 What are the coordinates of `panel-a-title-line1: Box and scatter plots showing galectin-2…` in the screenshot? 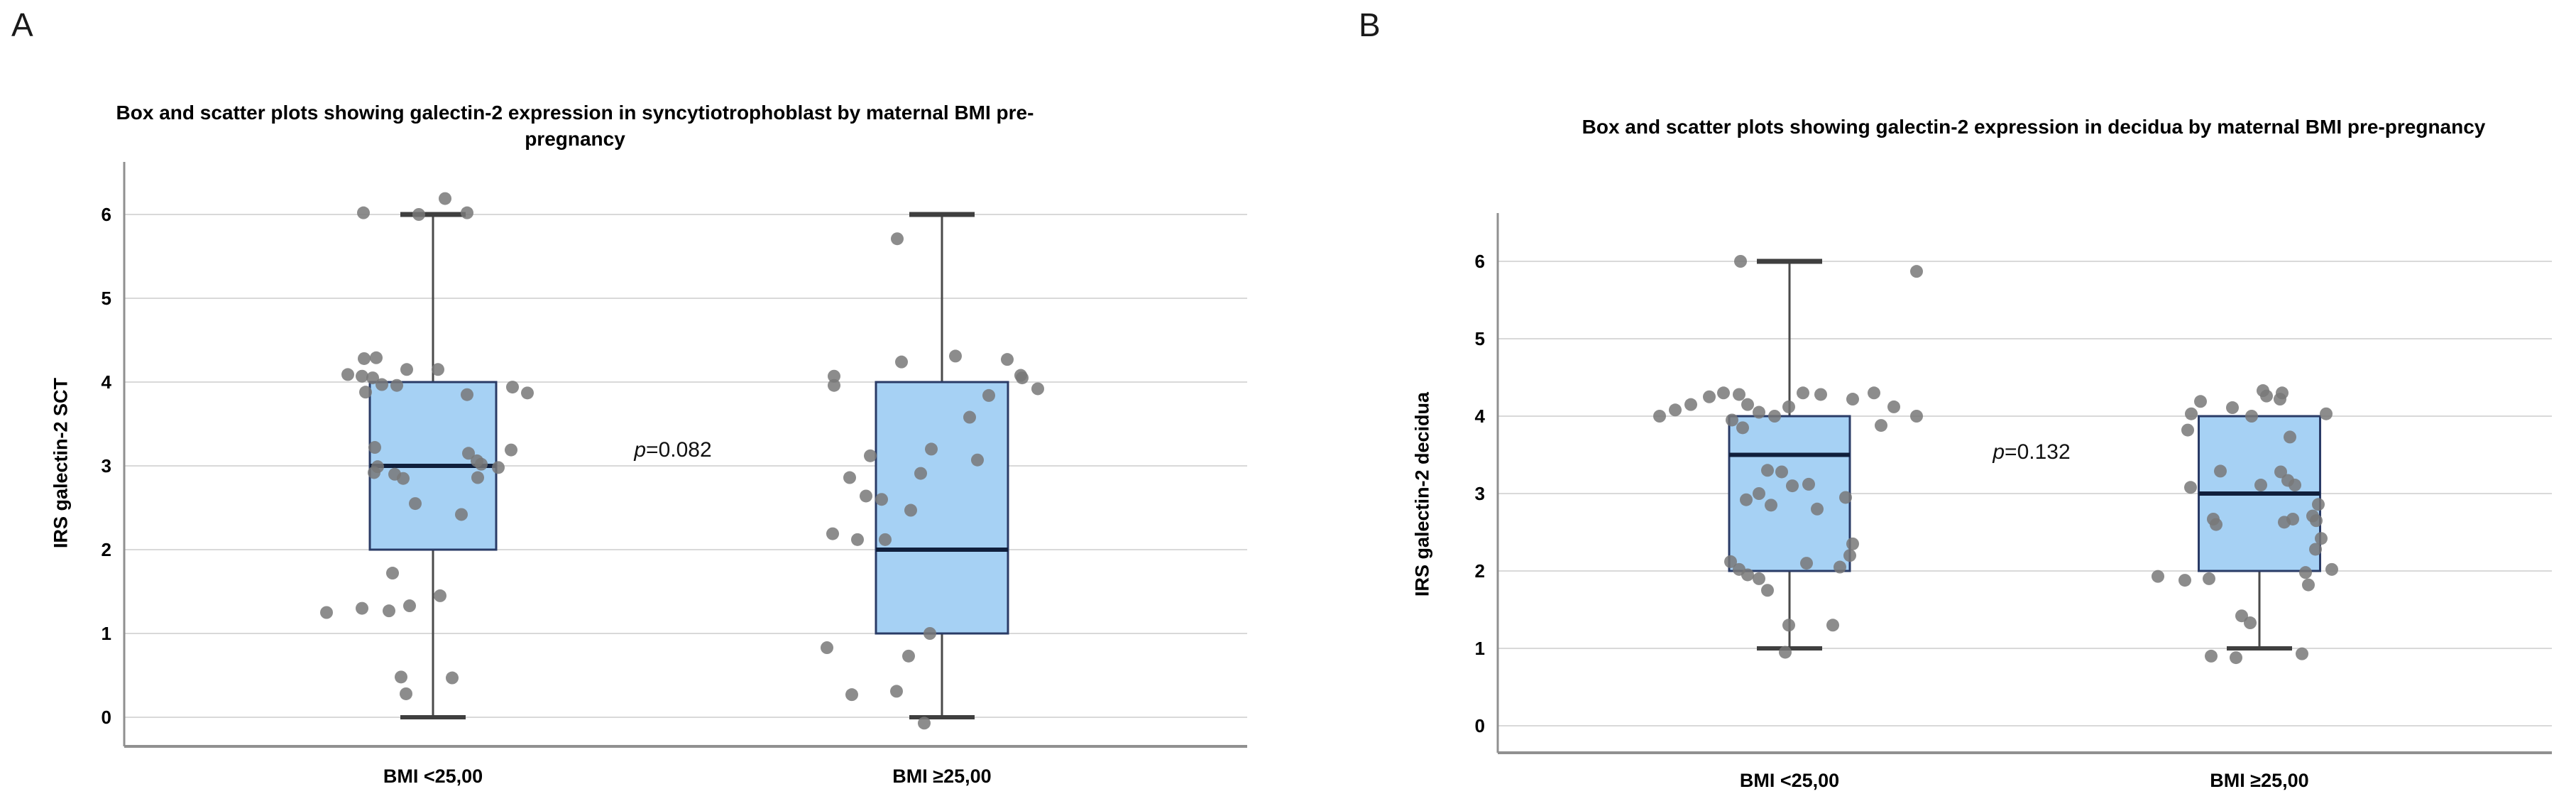 It's located at (575, 113).